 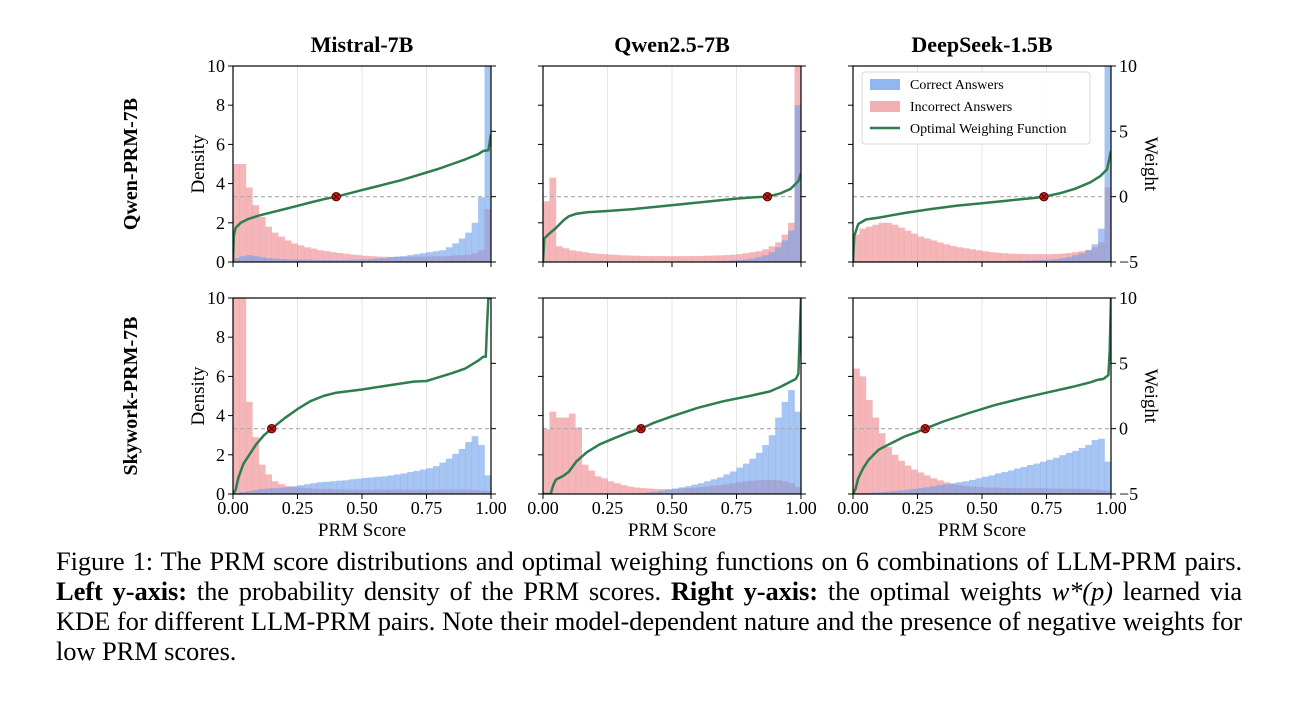 I want to click on xlabel-col1: PRM Score, so click(x=672, y=530).